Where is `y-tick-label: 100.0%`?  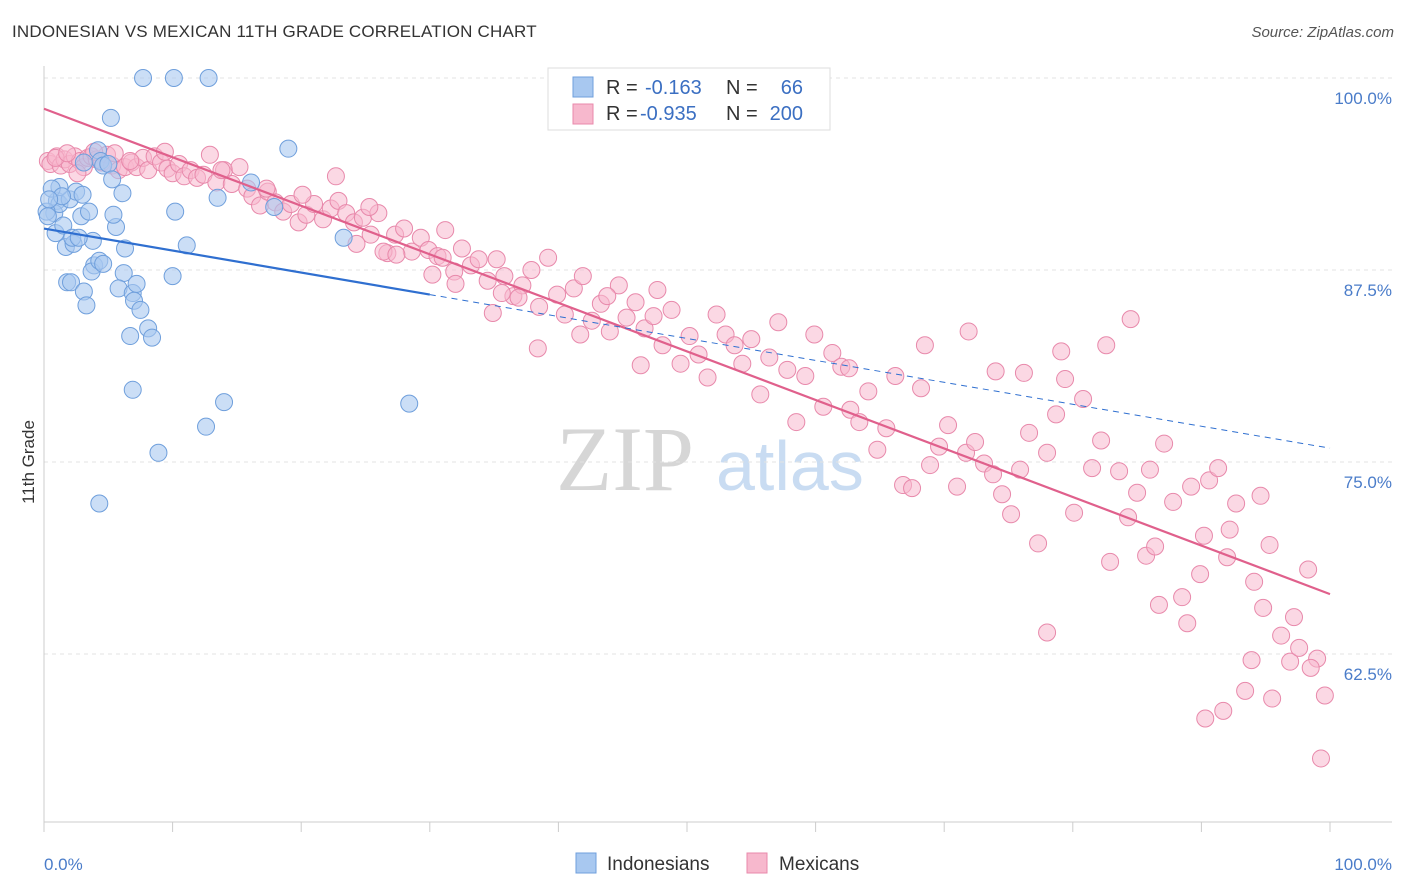
y-tick-label: 100.0% is located at coordinates (1363, 98).